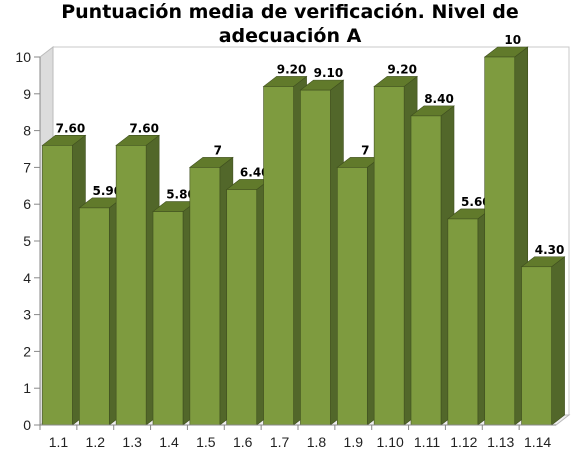  What do you see at coordinates (550, 250) in the screenshot?
I see `data-label: 4.30` at bounding box center [550, 250].